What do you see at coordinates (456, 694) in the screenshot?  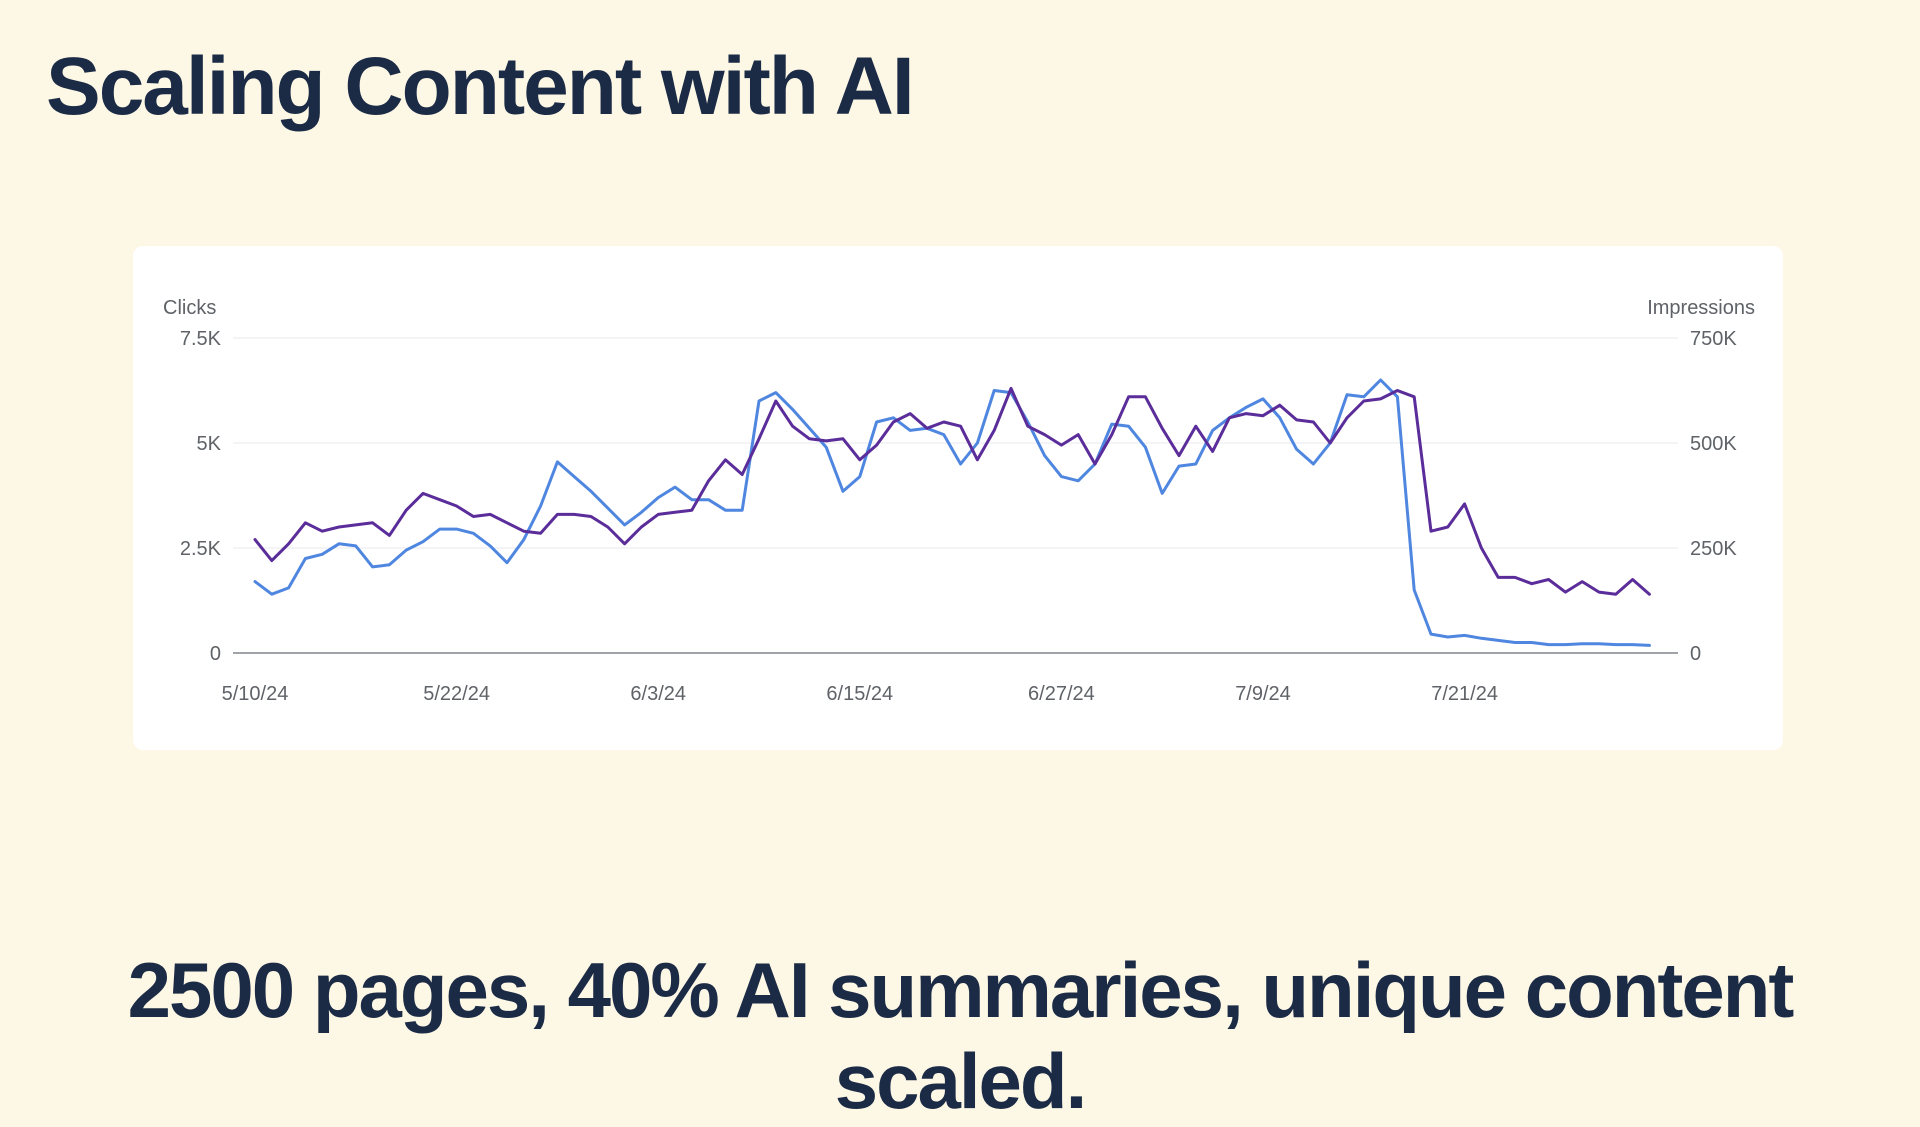 I see `x-tick-label: 5/22/24` at bounding box center [456, 694].